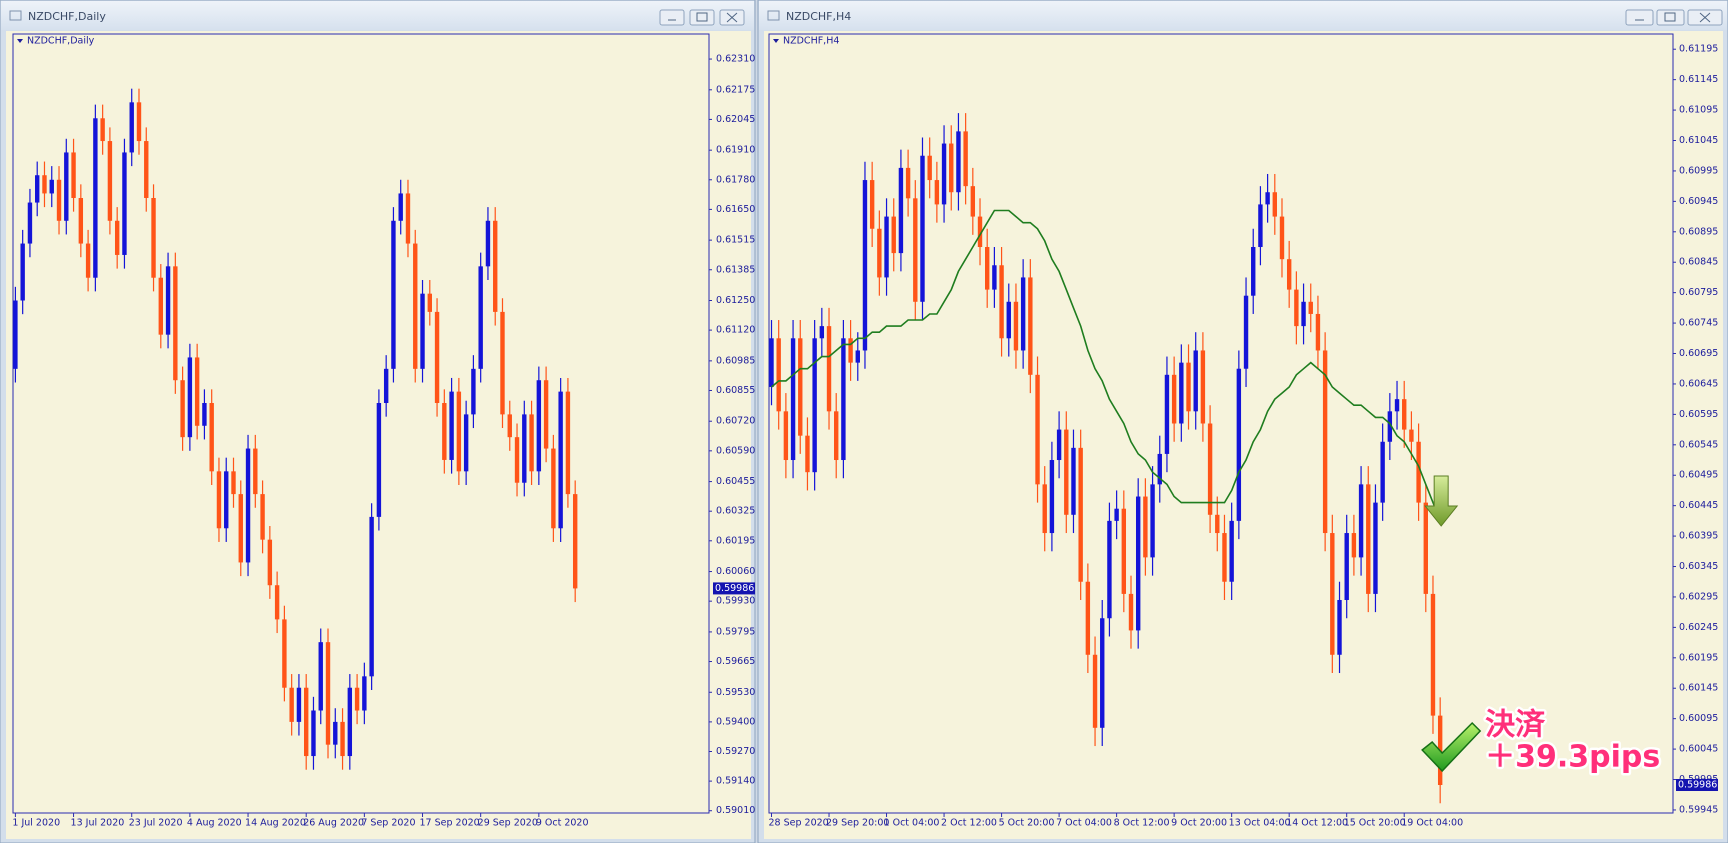 This screenshot has height=843, width=1728. I want to click on y-tick-label: 0.61095, so click(1698, 110).